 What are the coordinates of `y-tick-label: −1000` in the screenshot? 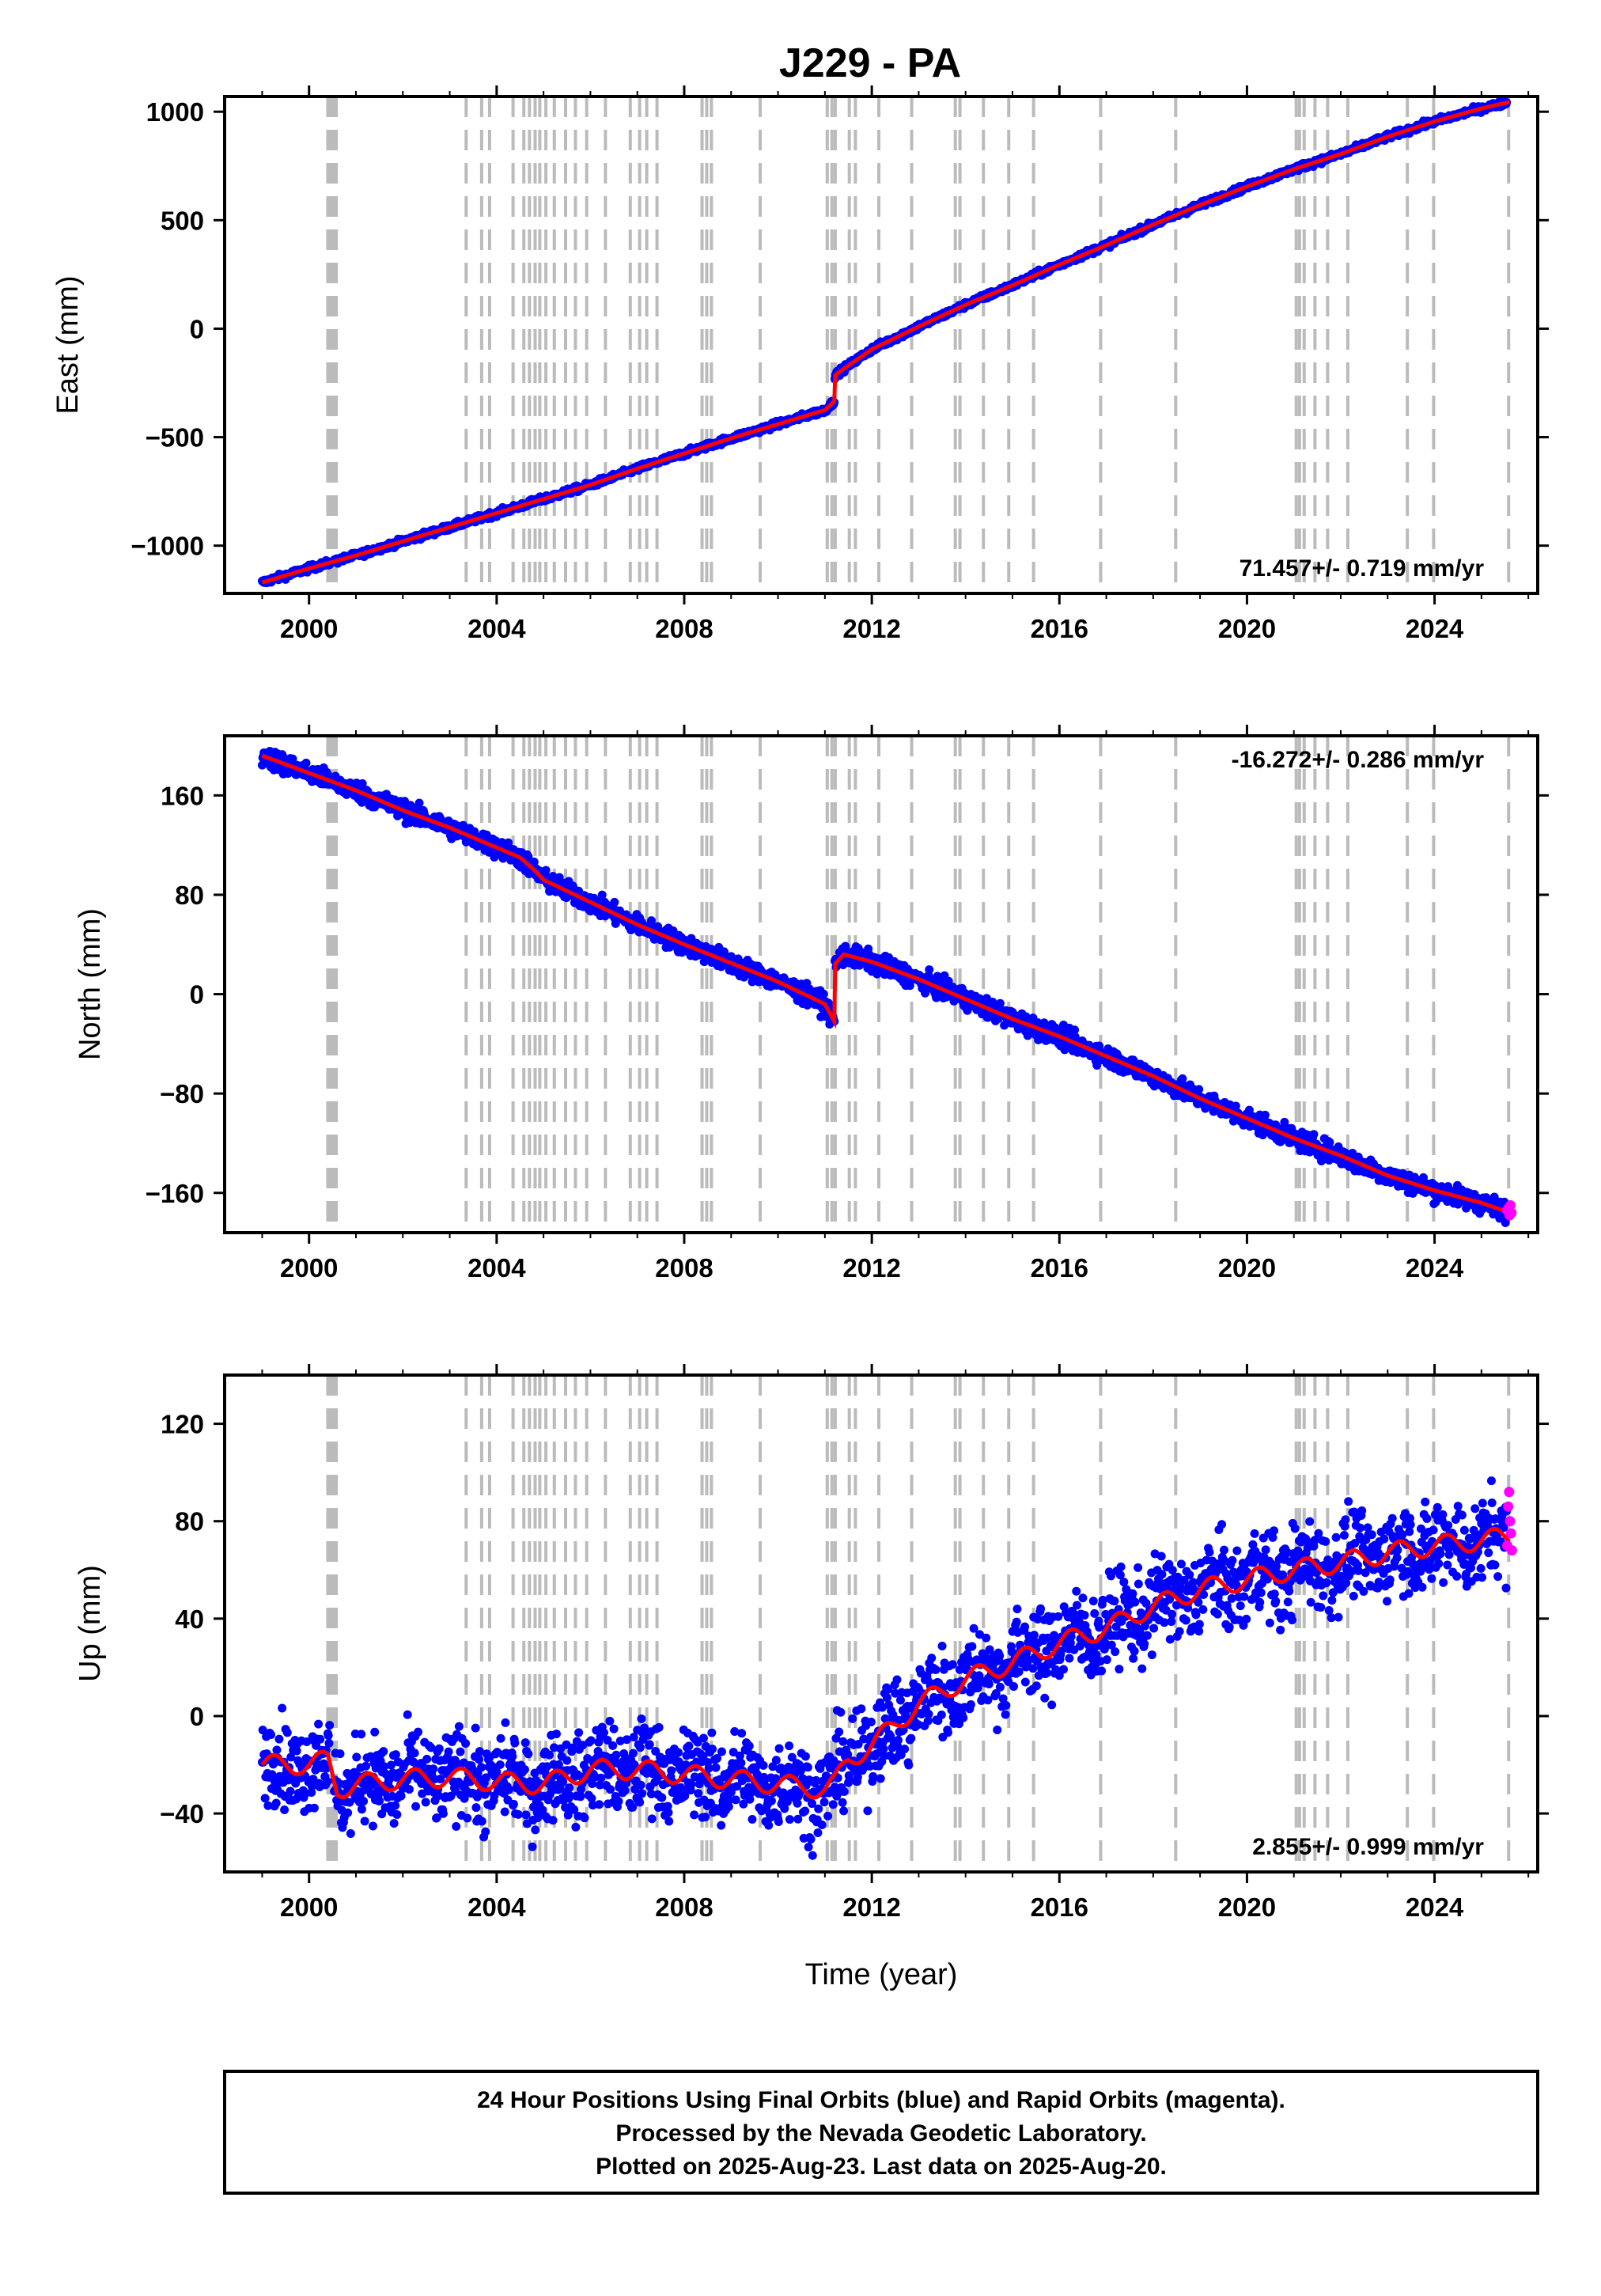 It's located at (167, 546).